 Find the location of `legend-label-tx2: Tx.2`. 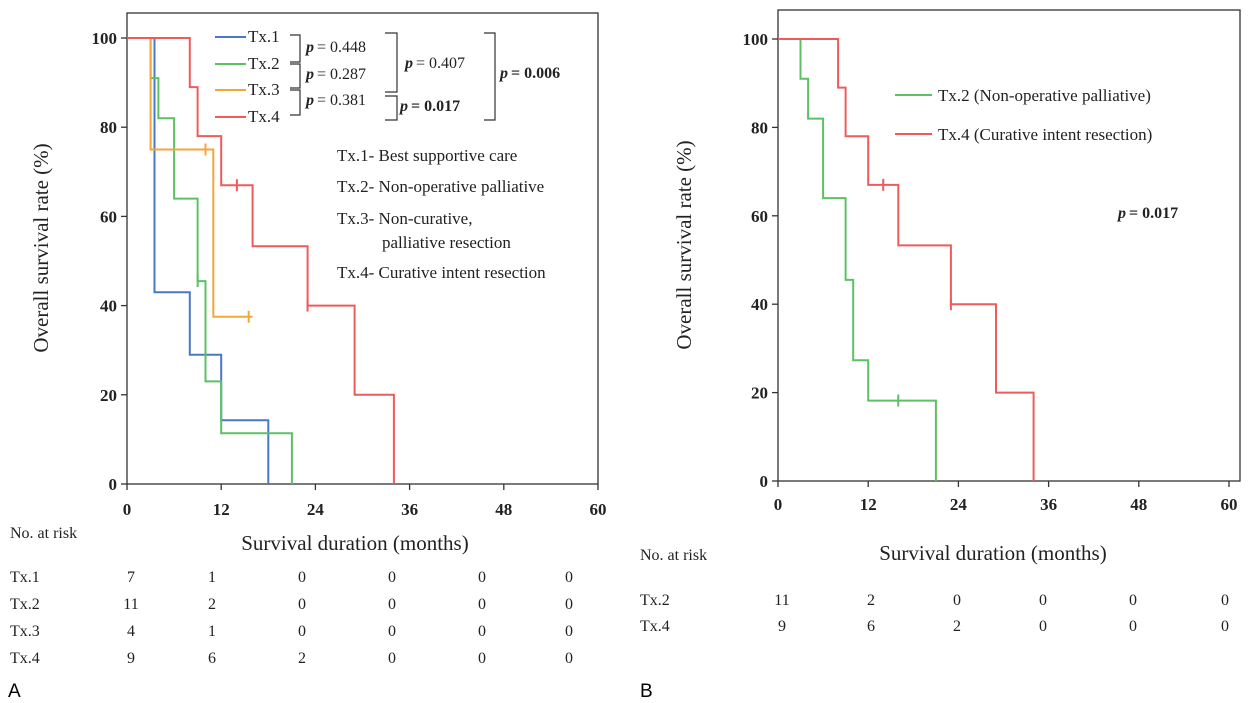

legend-label-tx2: Tx.2 is located at coordinates (264, 63).